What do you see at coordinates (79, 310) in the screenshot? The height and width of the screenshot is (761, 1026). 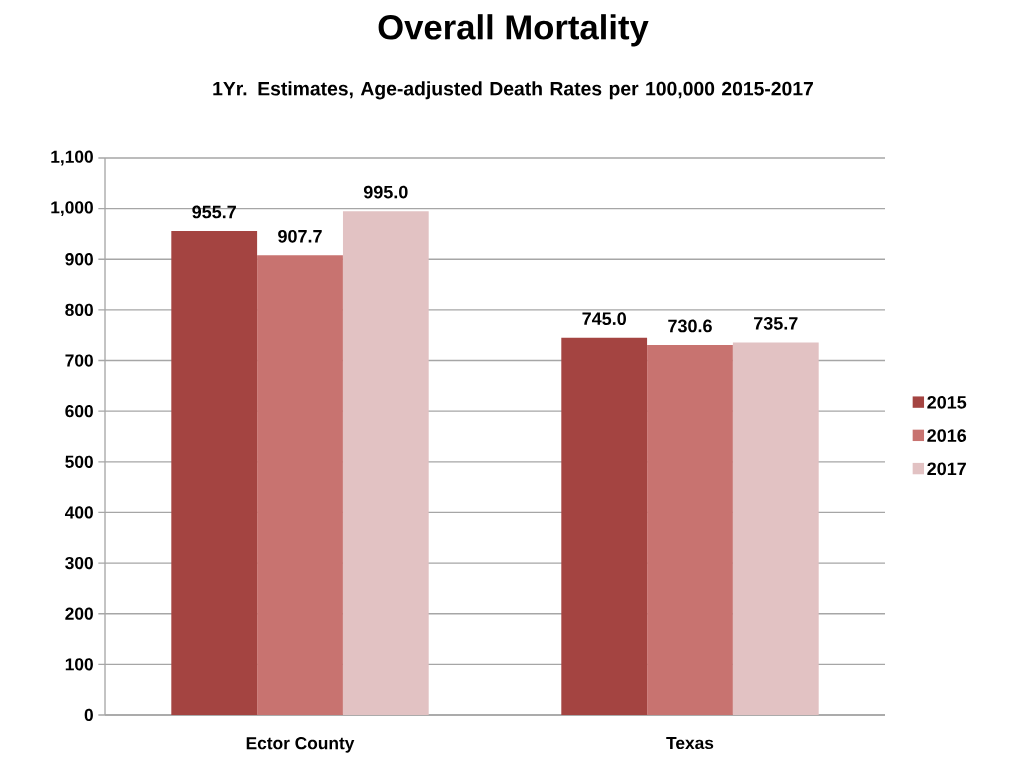 I see `y-tick-label: 800` at bounding box center [79, 310].